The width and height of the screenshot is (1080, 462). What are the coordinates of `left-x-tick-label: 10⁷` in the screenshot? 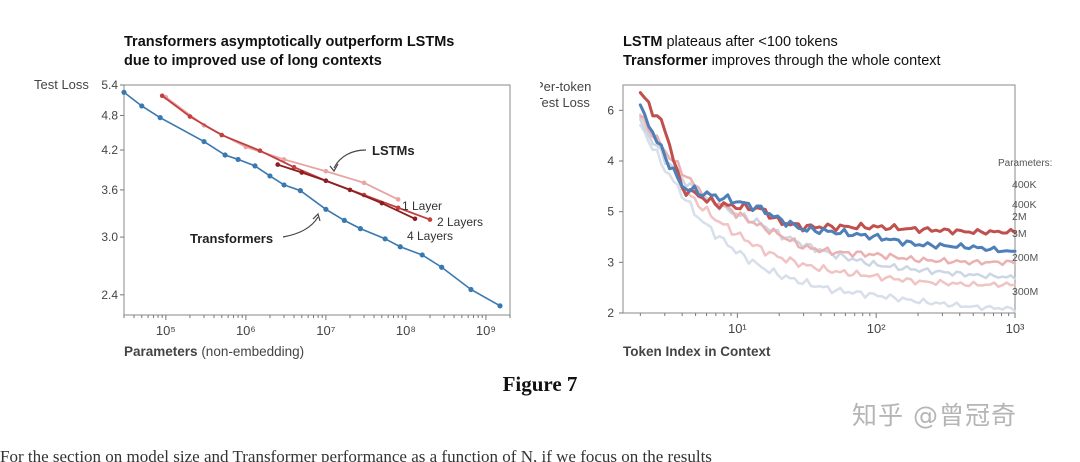 It's located at (325, 330).